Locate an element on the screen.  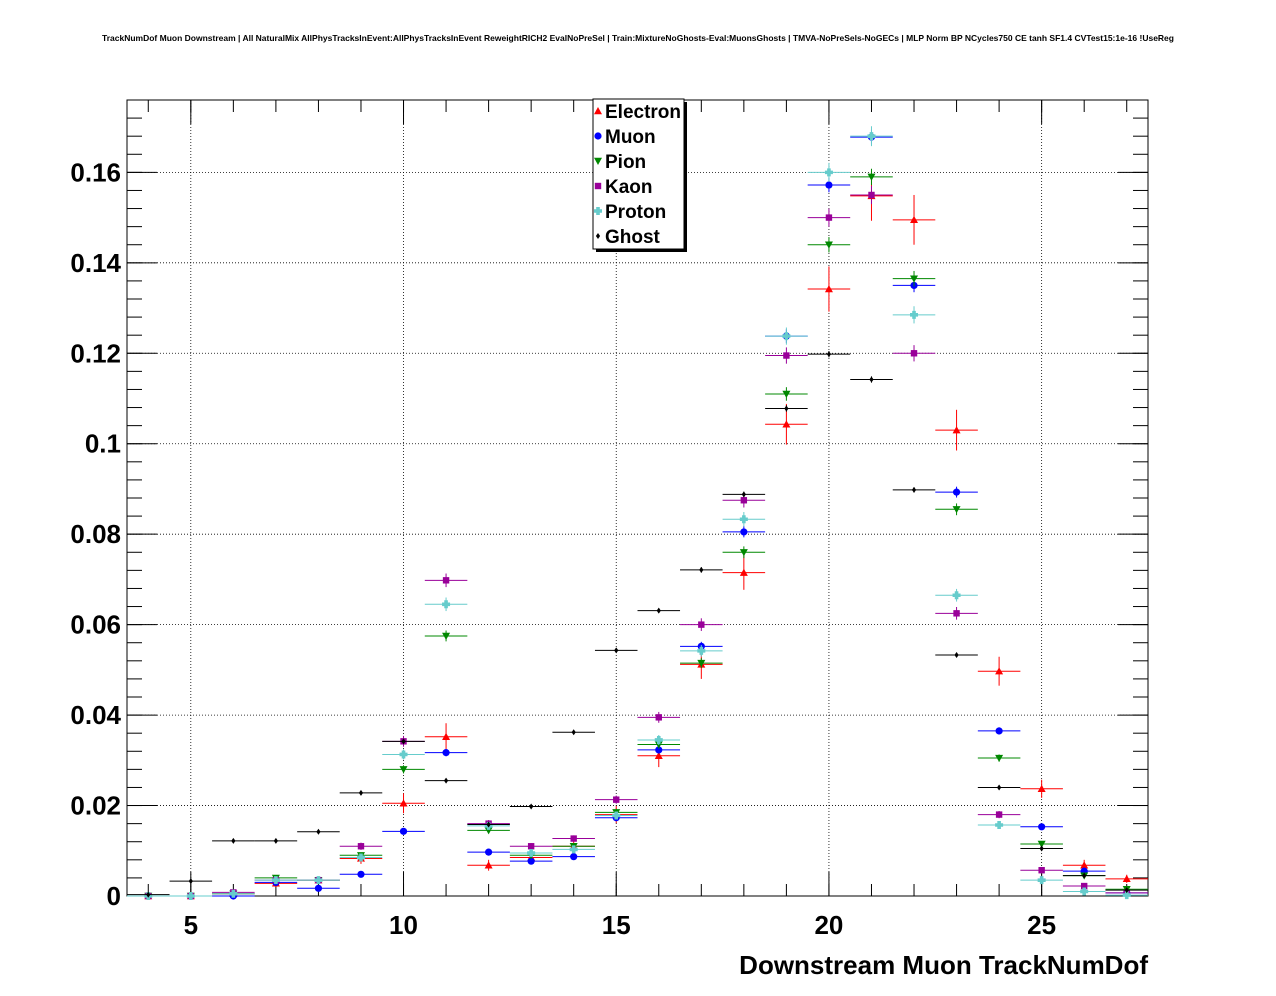
y-tick-labels: 0 0.02 0.04 0.06 0.08 0.1 0.12 0.14 0.16 is located at coordinates (95, 534).